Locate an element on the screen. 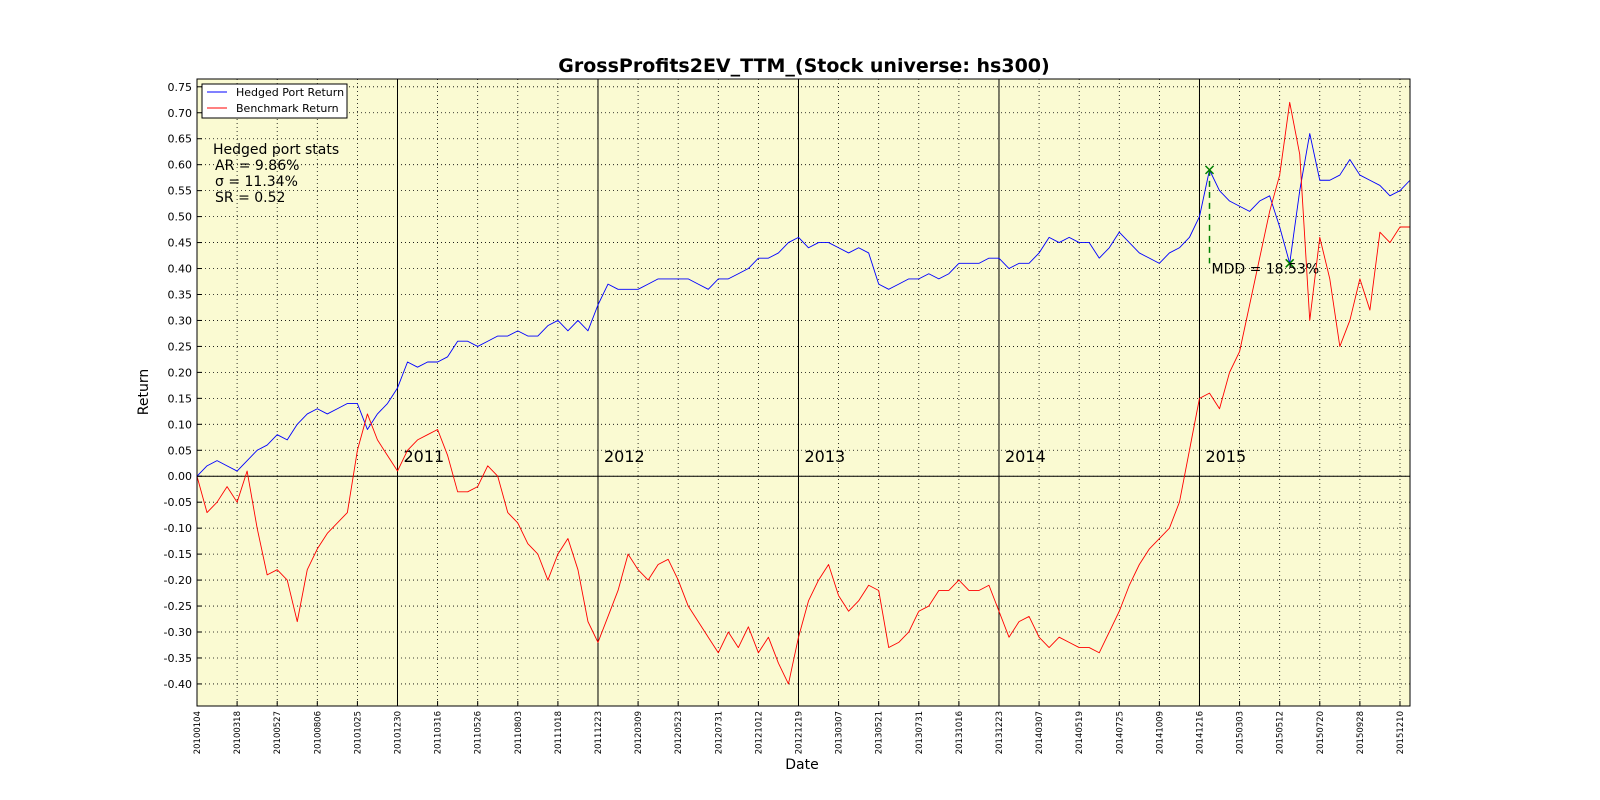 The image size is (1600, 800). year-label: 2014 is located at coordinates (1025, 456).